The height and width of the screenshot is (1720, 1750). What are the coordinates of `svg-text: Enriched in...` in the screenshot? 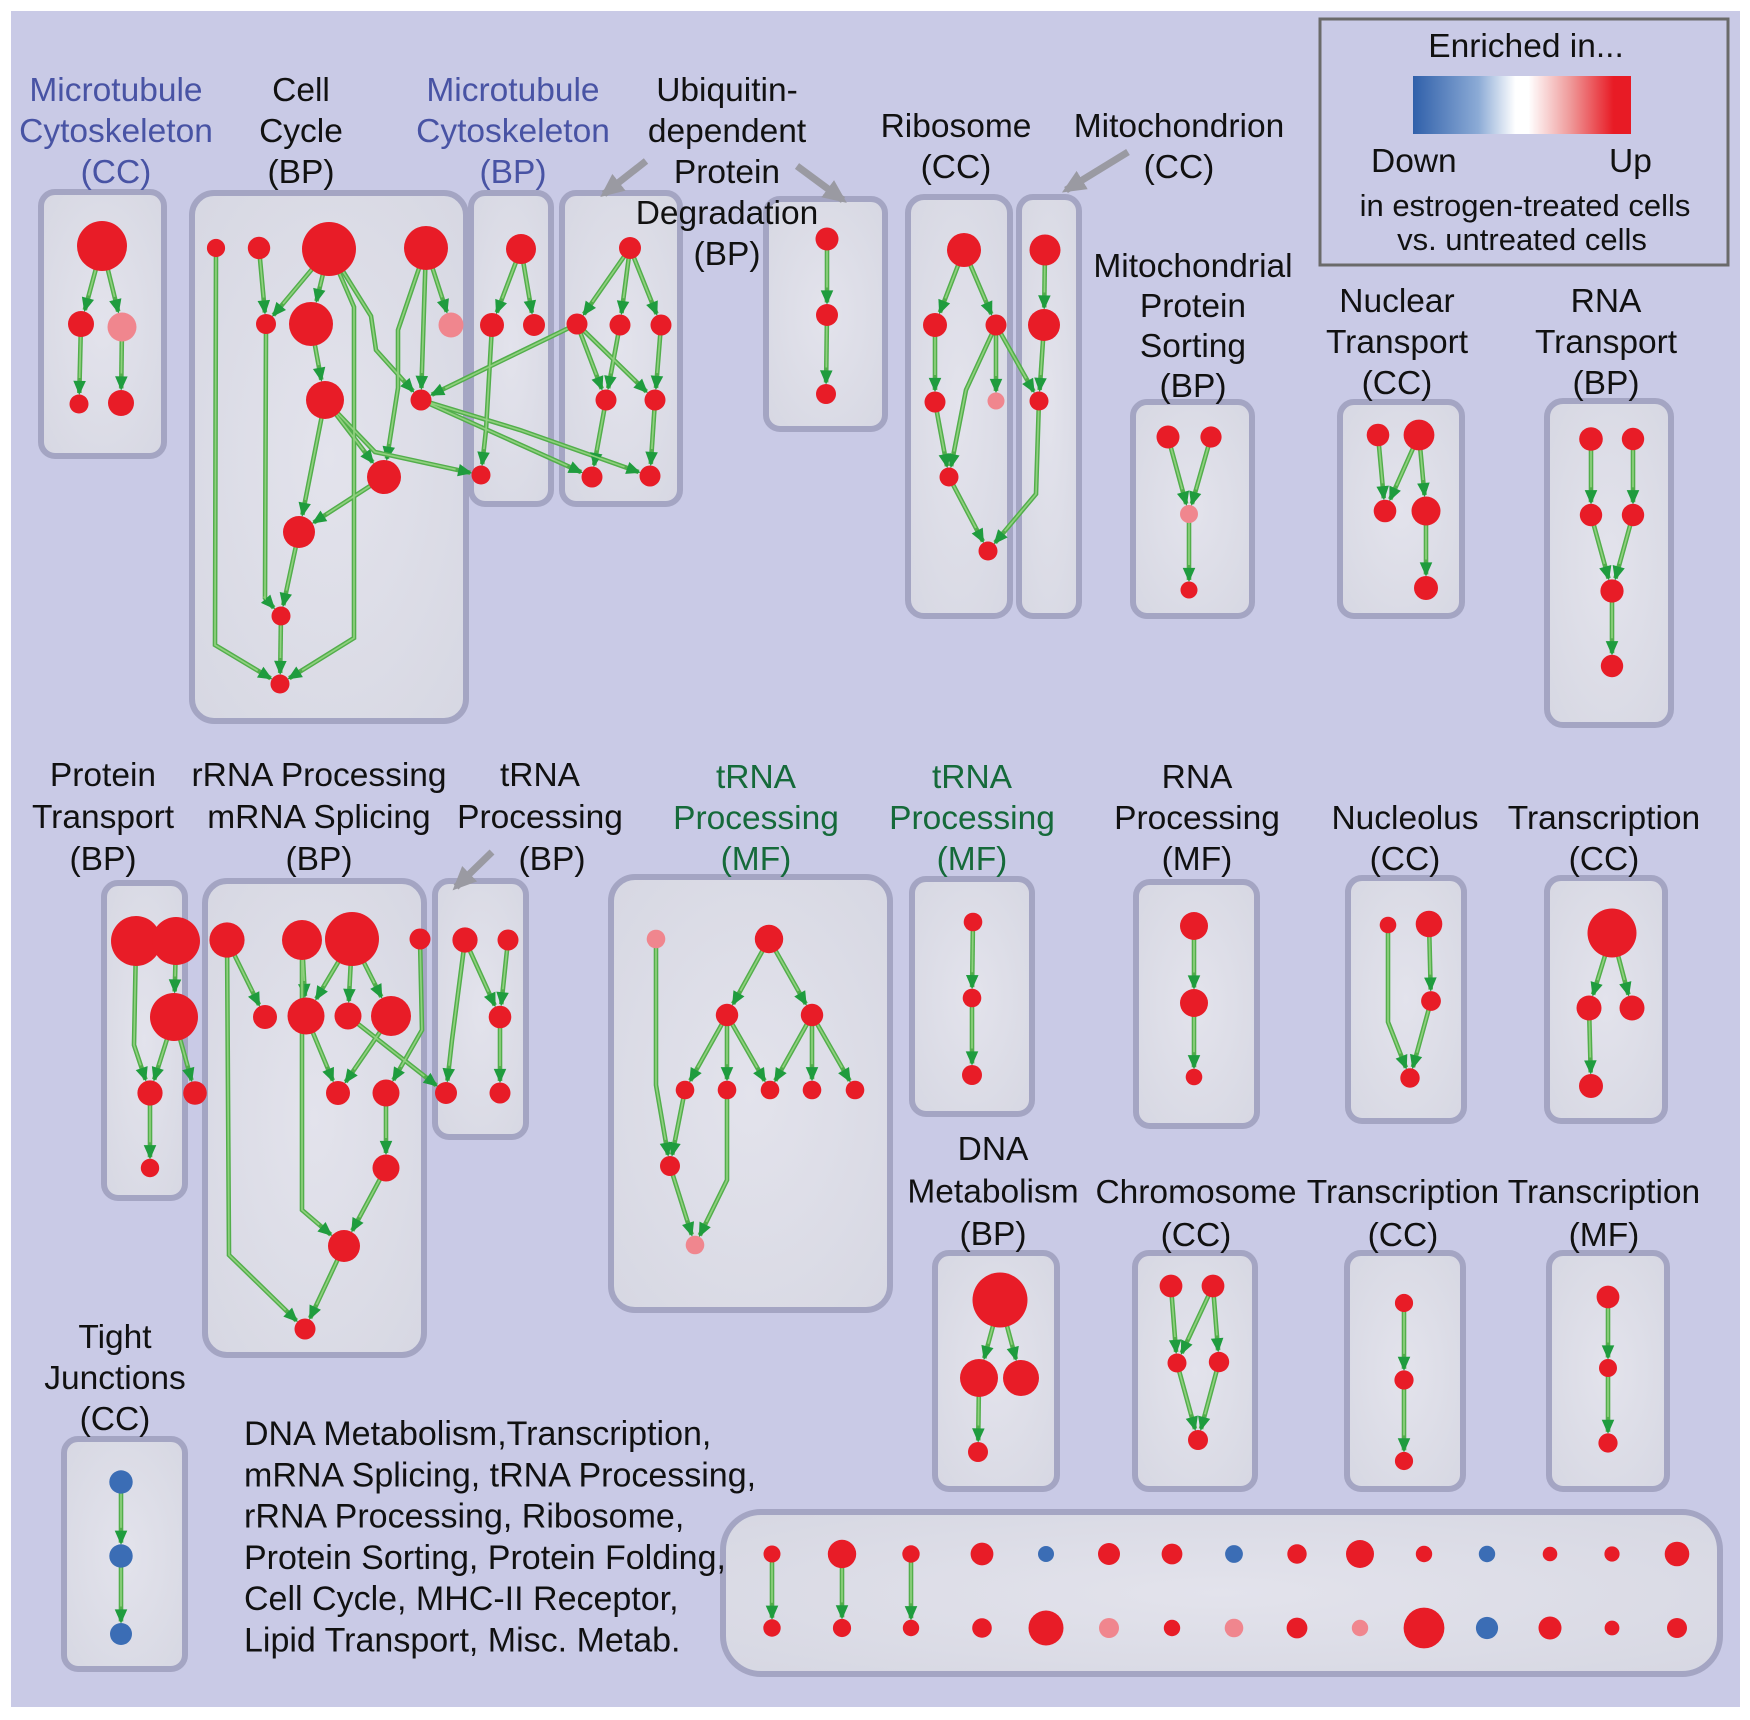 It's located at (1526, 46).